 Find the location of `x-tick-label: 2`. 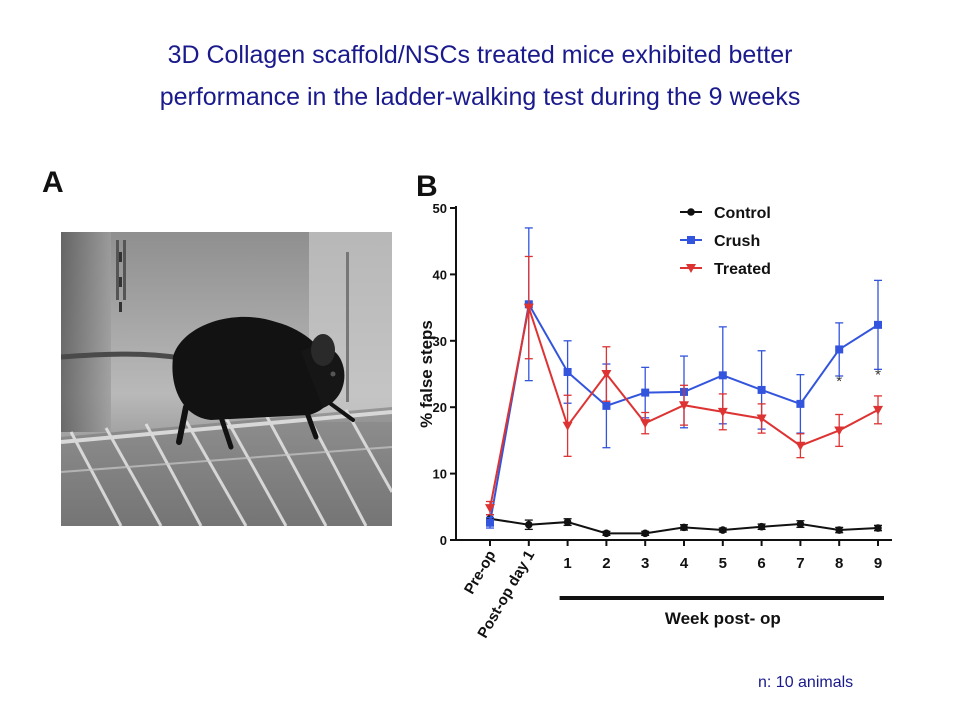

x-tick-label: 2 is located at coordinates (606, 563).